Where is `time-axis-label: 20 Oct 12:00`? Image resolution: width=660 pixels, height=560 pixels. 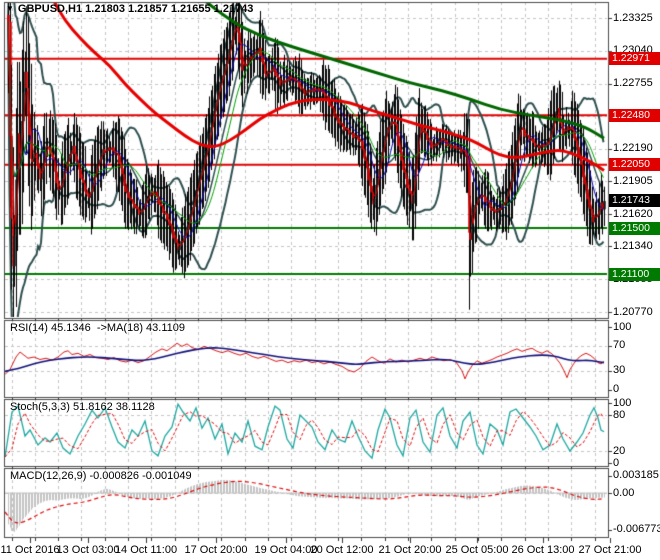 time-axis-label: 20 Oct 12:00 is located at coordinates (342, 550).